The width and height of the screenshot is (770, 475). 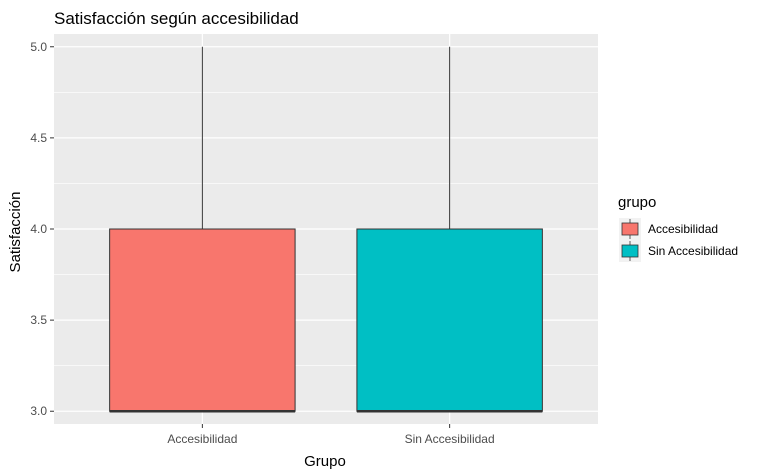 I want to click on x-tick-label: Sin Accesibilidad, so click(x=450, y=439).